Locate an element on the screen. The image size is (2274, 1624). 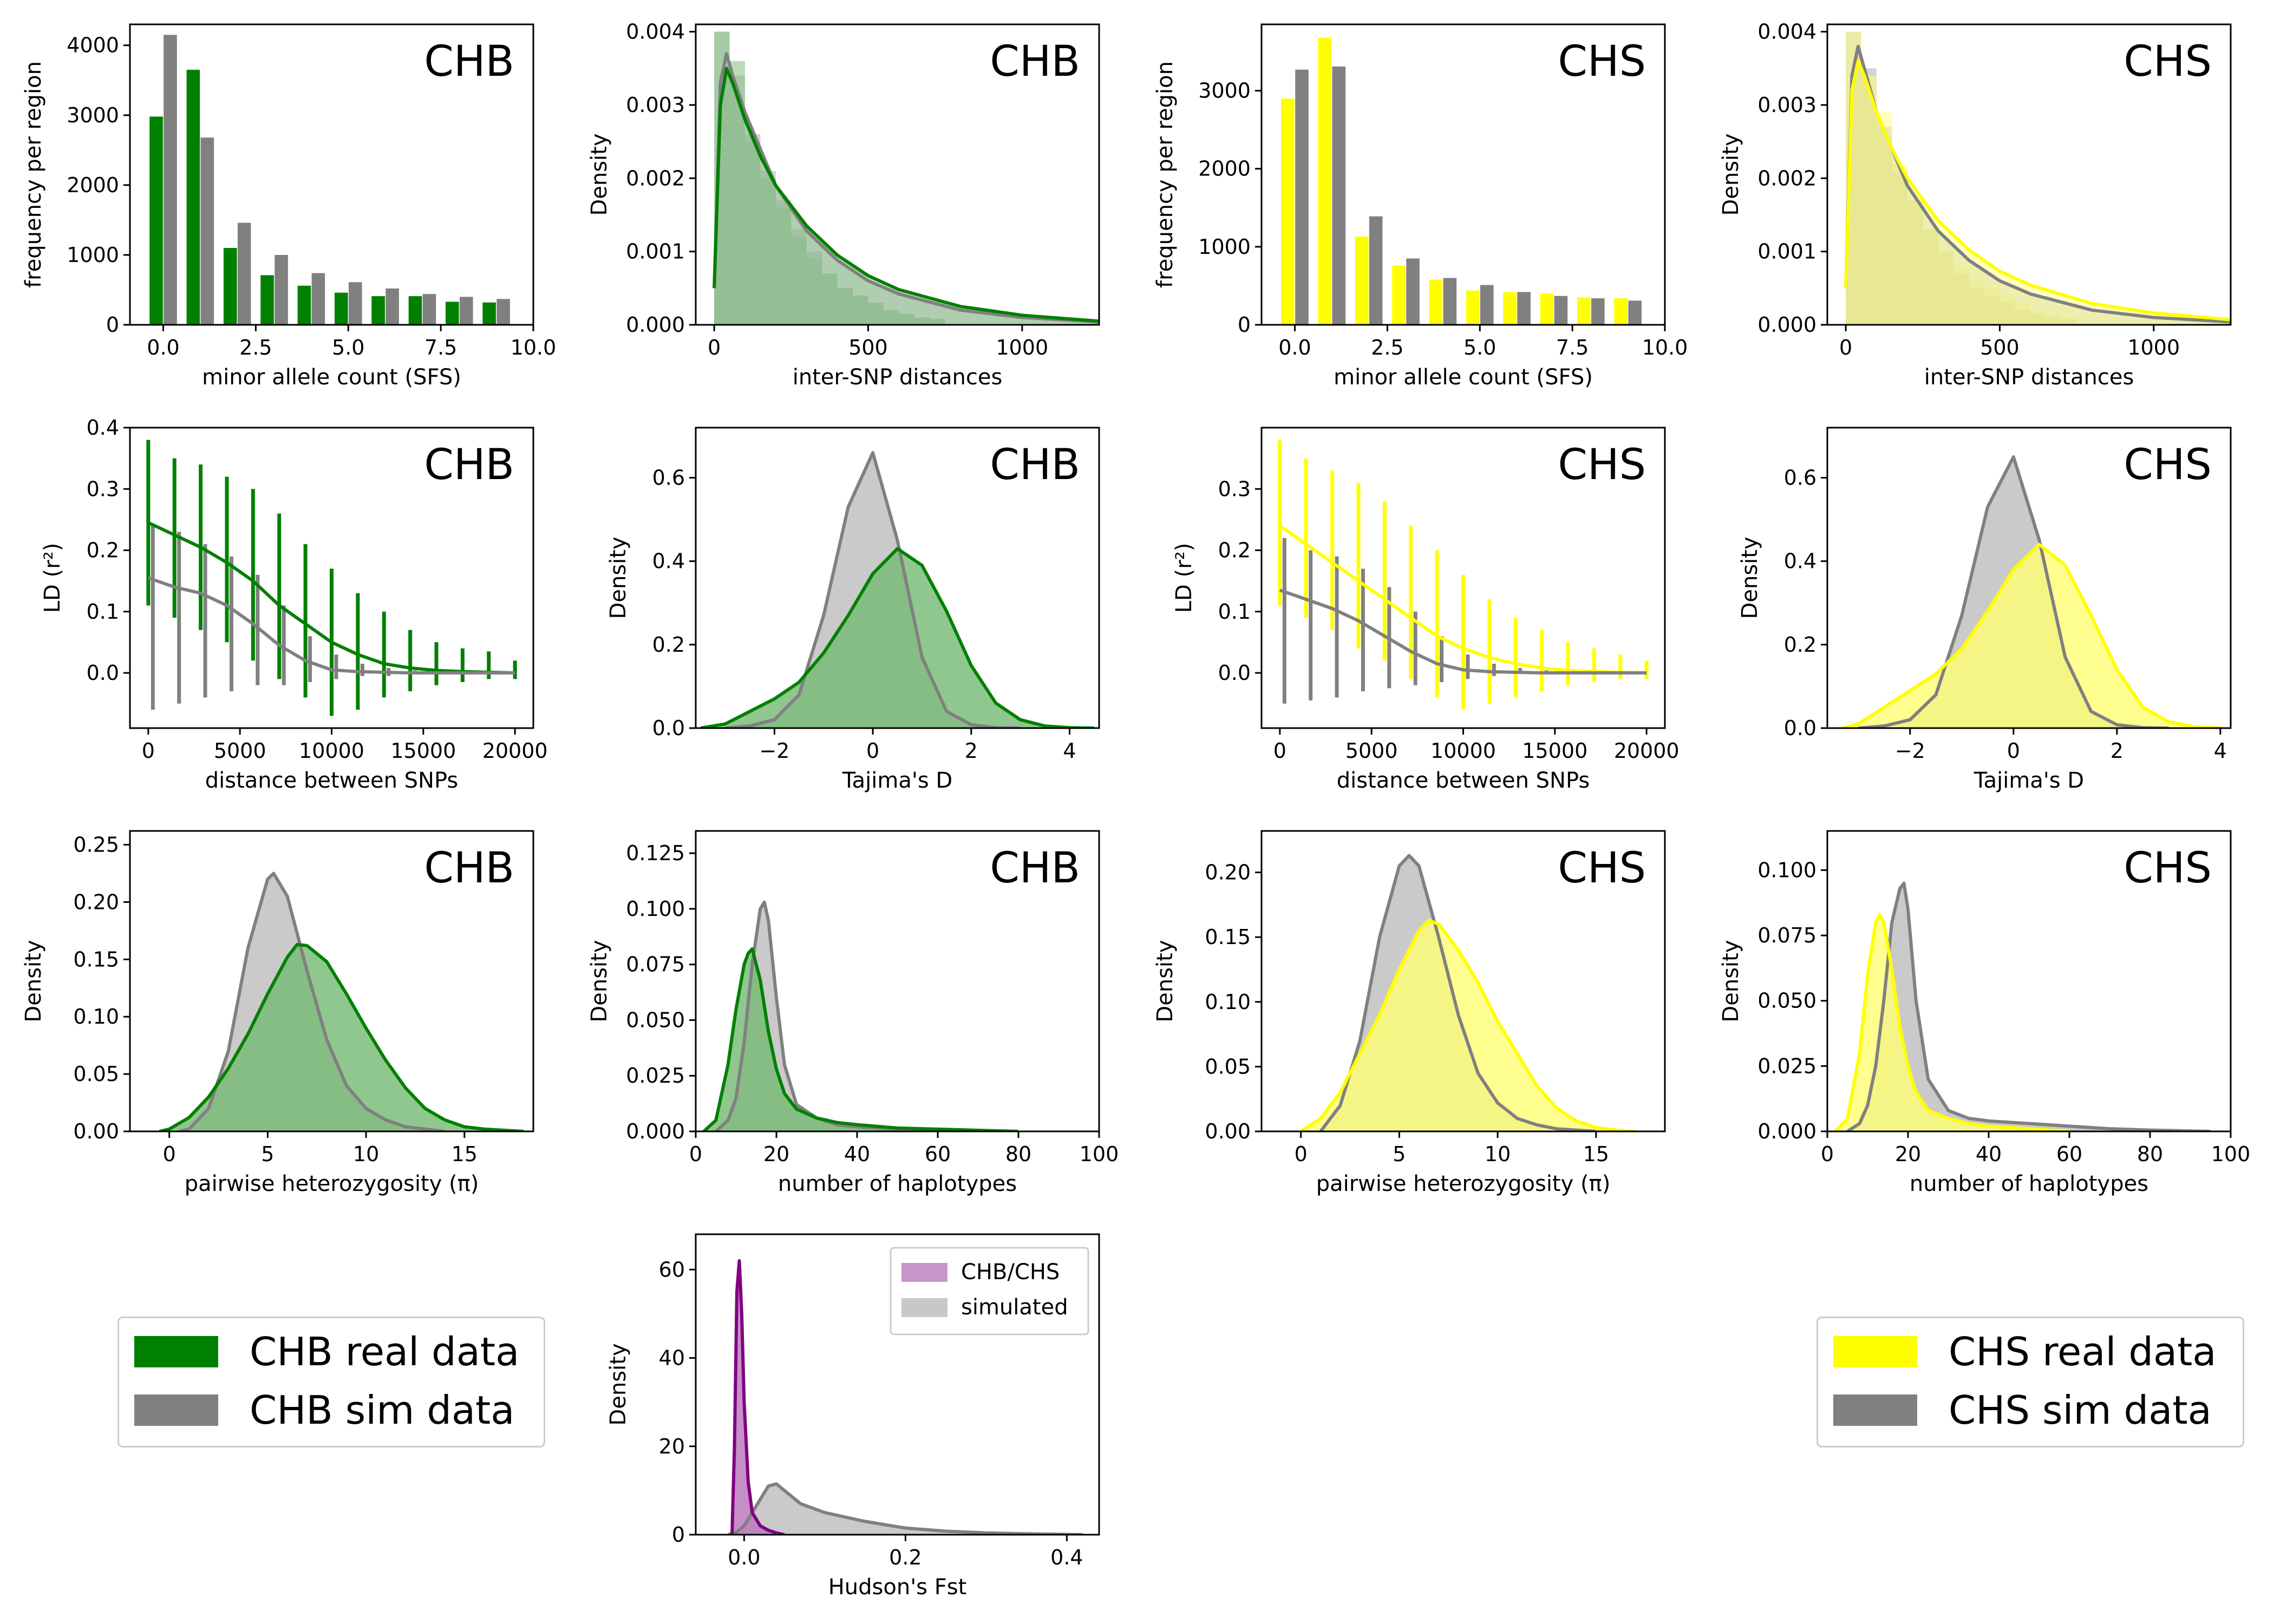
legend-item: CHB real data is located at coordinates (327, 1351).